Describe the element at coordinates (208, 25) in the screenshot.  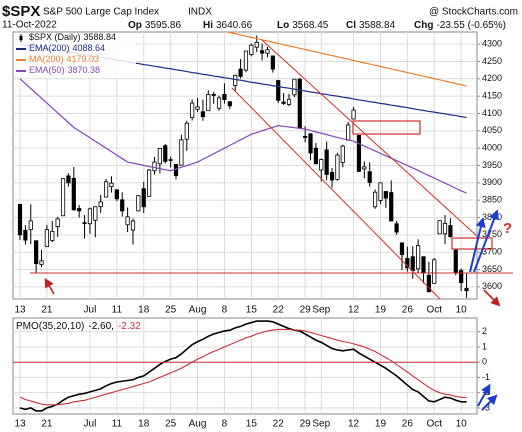
I see `quote-label: Hi` at that location.